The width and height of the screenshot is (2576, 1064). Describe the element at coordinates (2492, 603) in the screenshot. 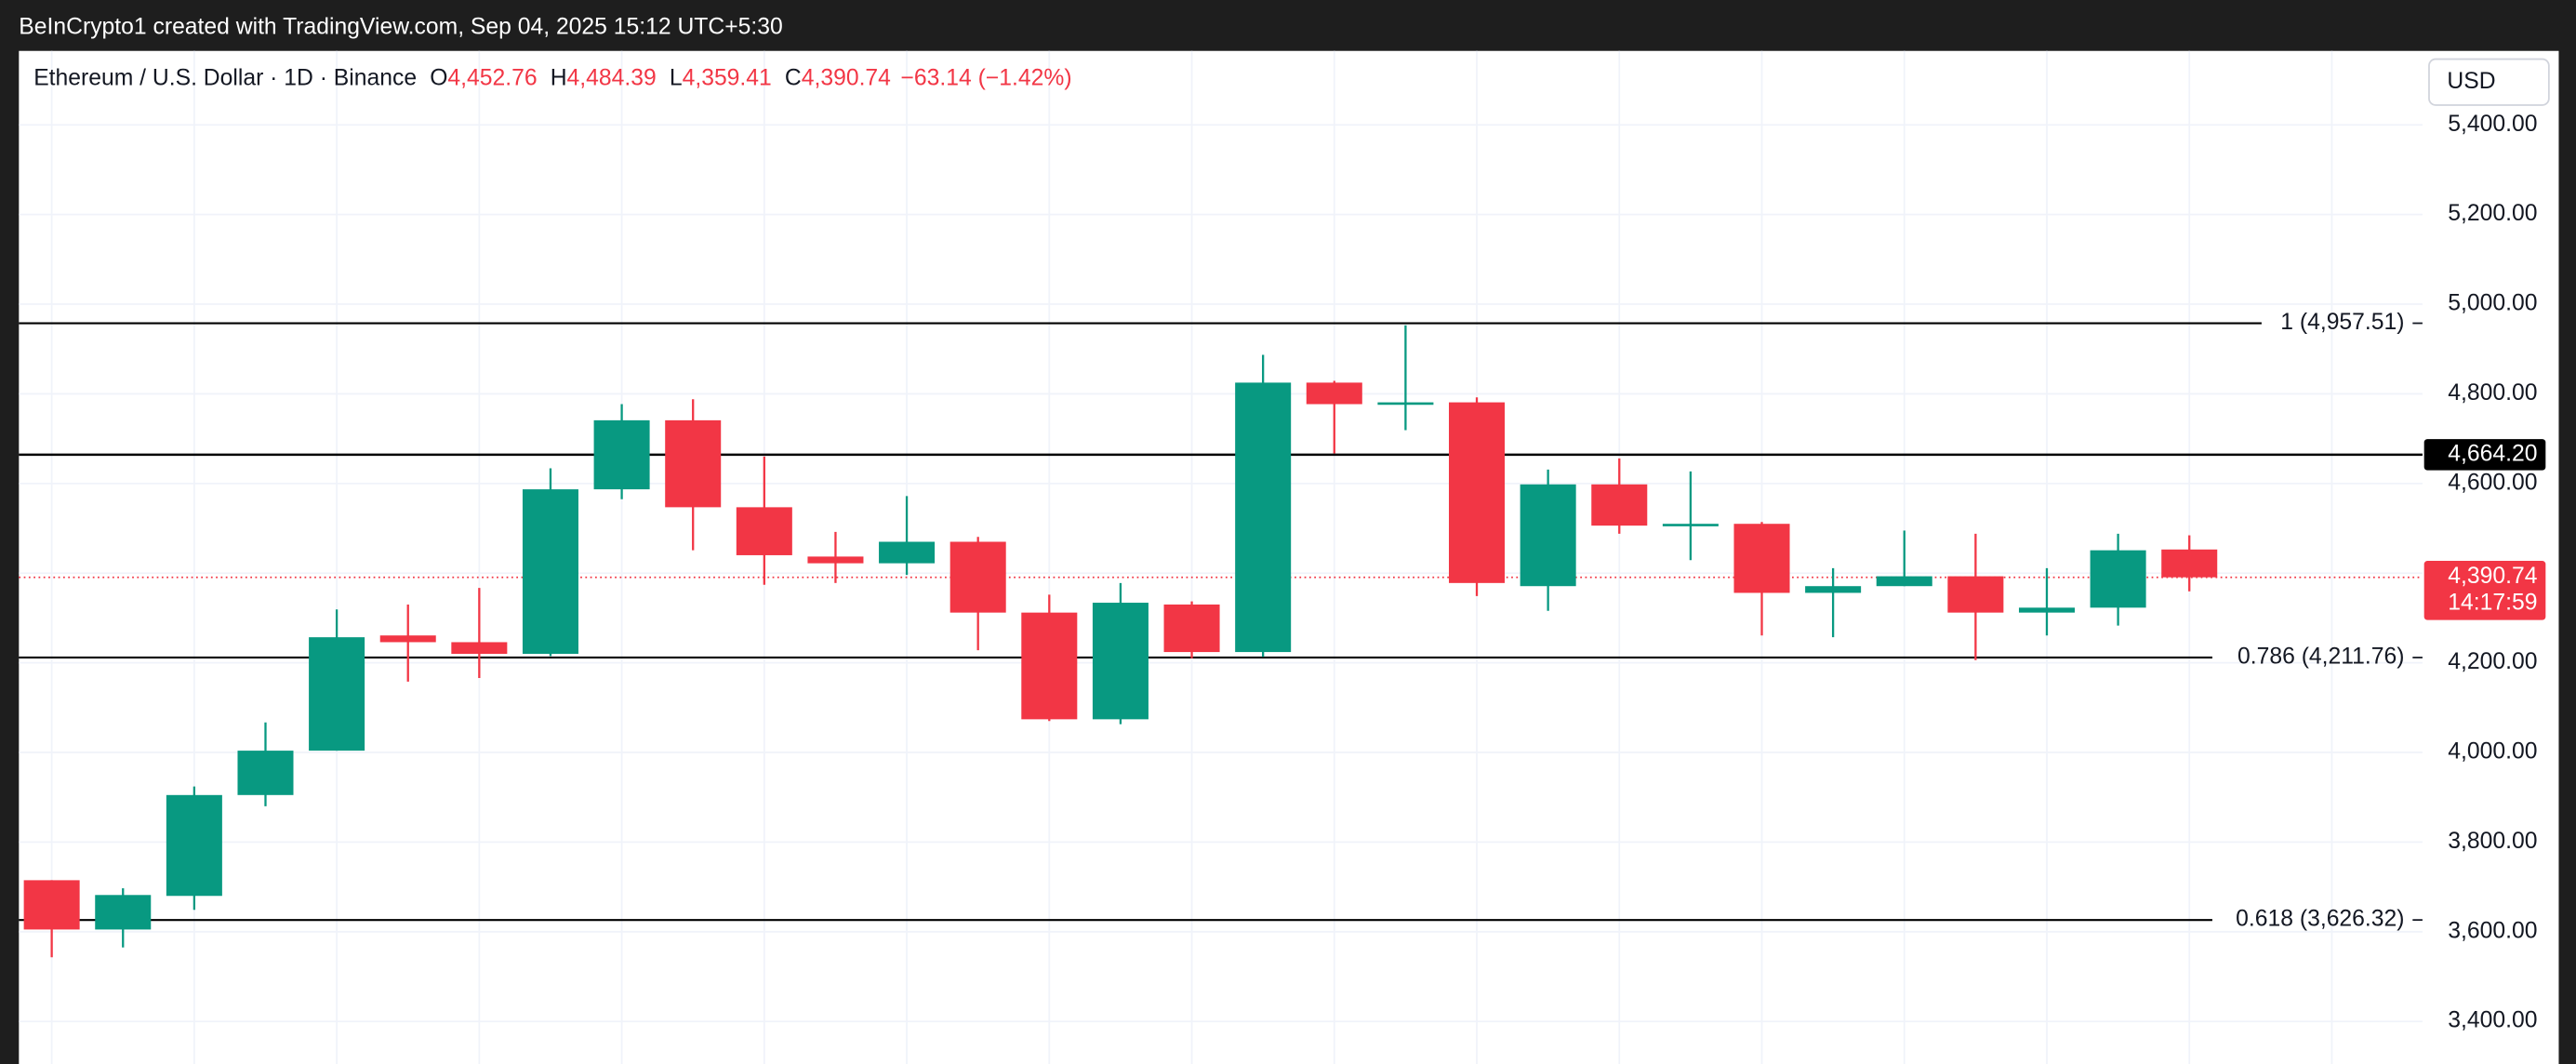

I see `countdown-label: 14:17:59` at that location.